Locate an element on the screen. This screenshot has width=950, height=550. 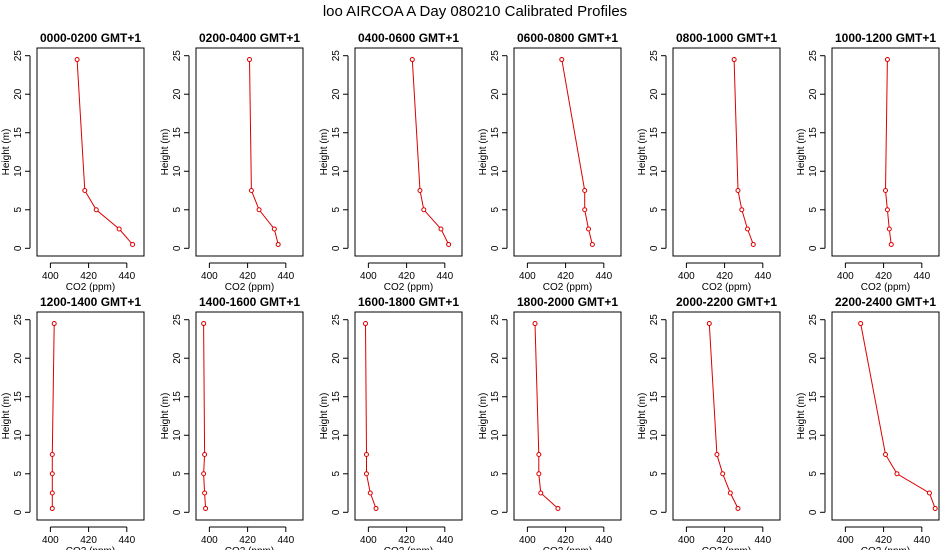
panel-title: 1200-1400 GMT+1 is located at coordinates (90, 302).